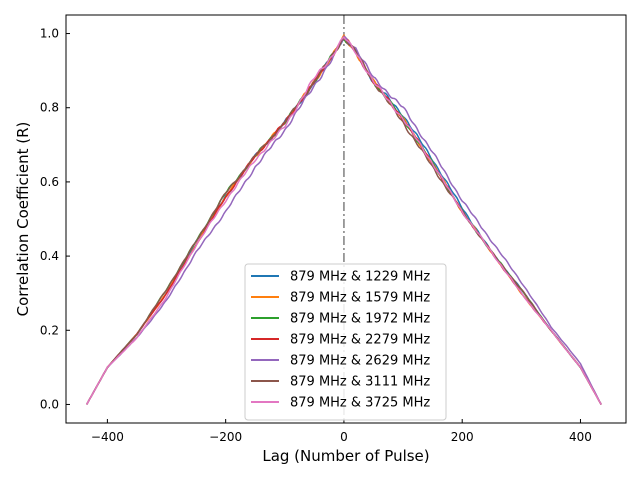  What do you see at coordinates (225, 437) in the screenshot?
I see `x-tick-label: −200` at bounding box center [225, 437].